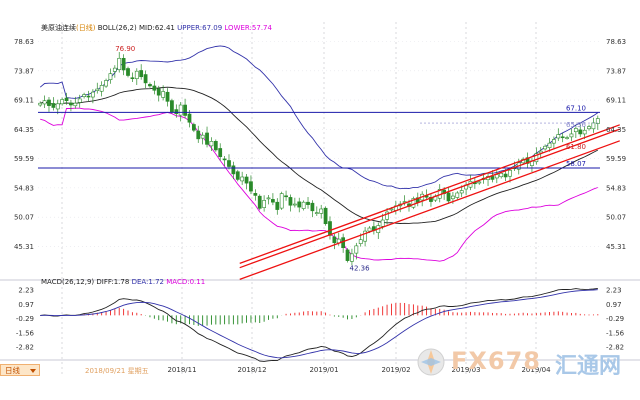  I want to click on price-tick-left: 45.31, so click(24, 247).